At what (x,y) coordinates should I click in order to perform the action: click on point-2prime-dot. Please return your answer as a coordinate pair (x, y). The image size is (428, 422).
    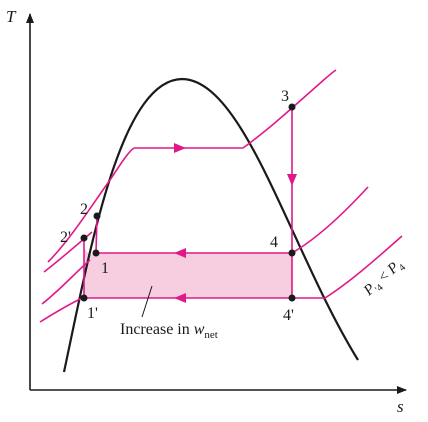
    Looking at the image, I should click on (84, 238).